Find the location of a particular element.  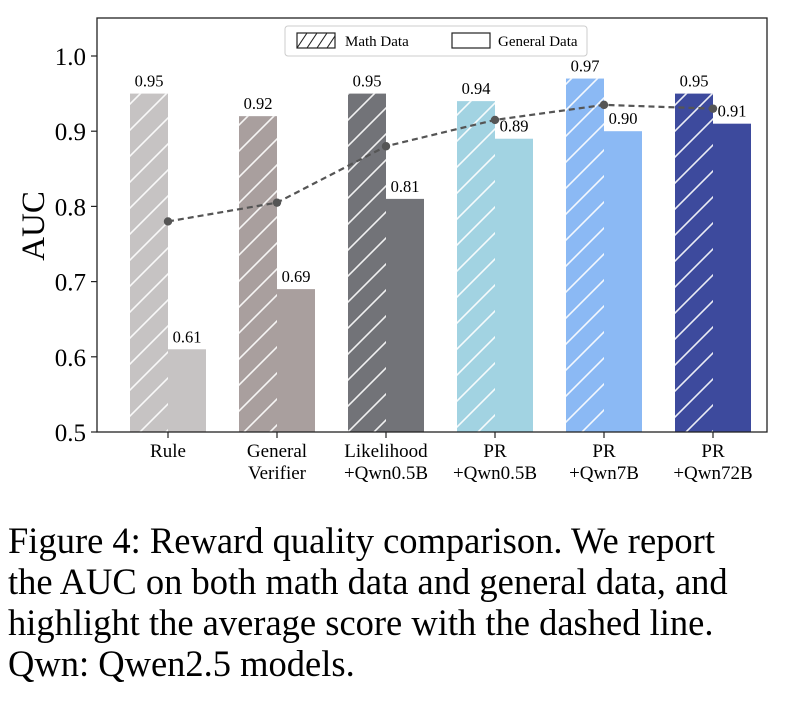

y-axis-label: AUC is located at coordinates (34, 226).